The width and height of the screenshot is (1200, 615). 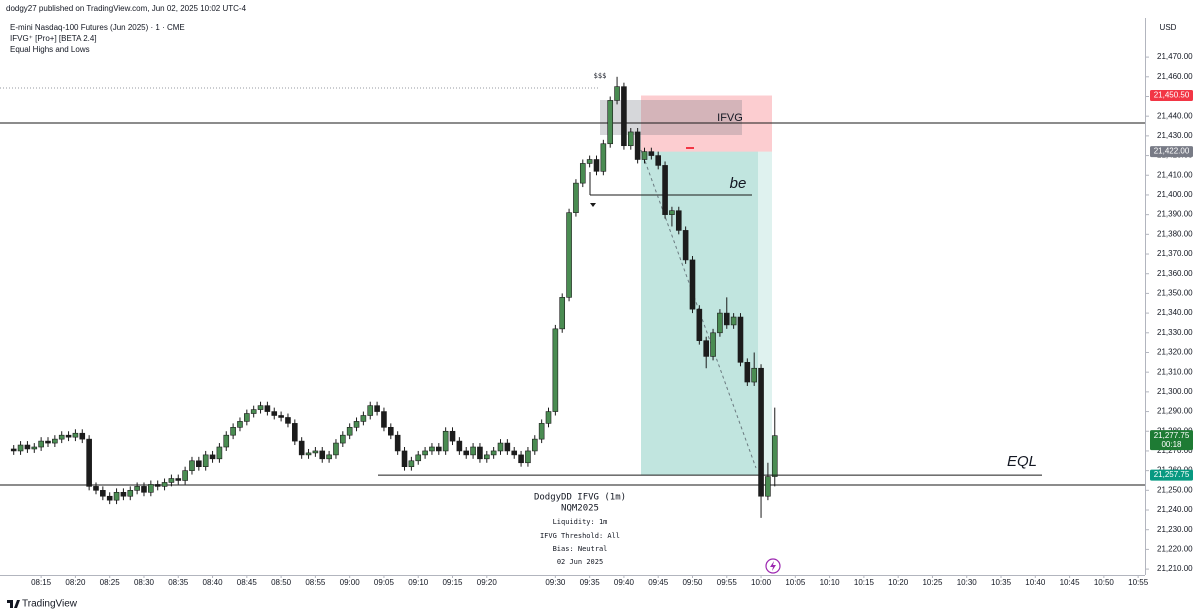 What do you see at coordinates (487, 582) in the screenshot?
I see `x-tick-label: 09:20` at bounding box center [487, 582].